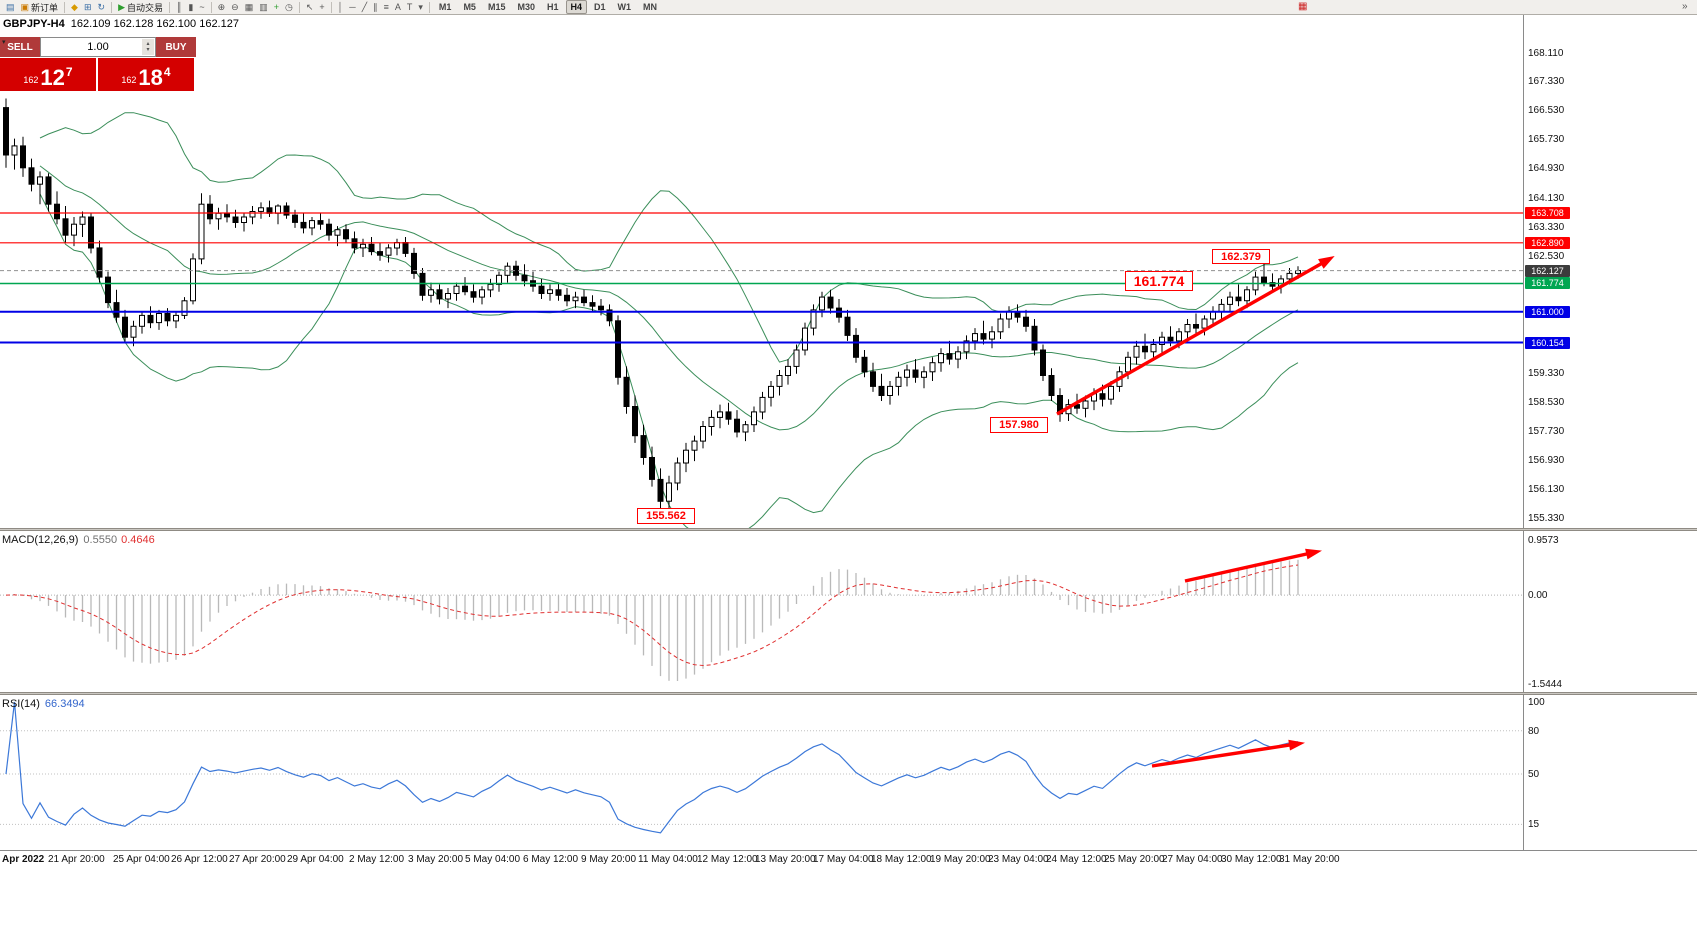  Describe the element at coordinates (310, 7) in the screenshot. I see `cursor-icon: ↖` at that location.